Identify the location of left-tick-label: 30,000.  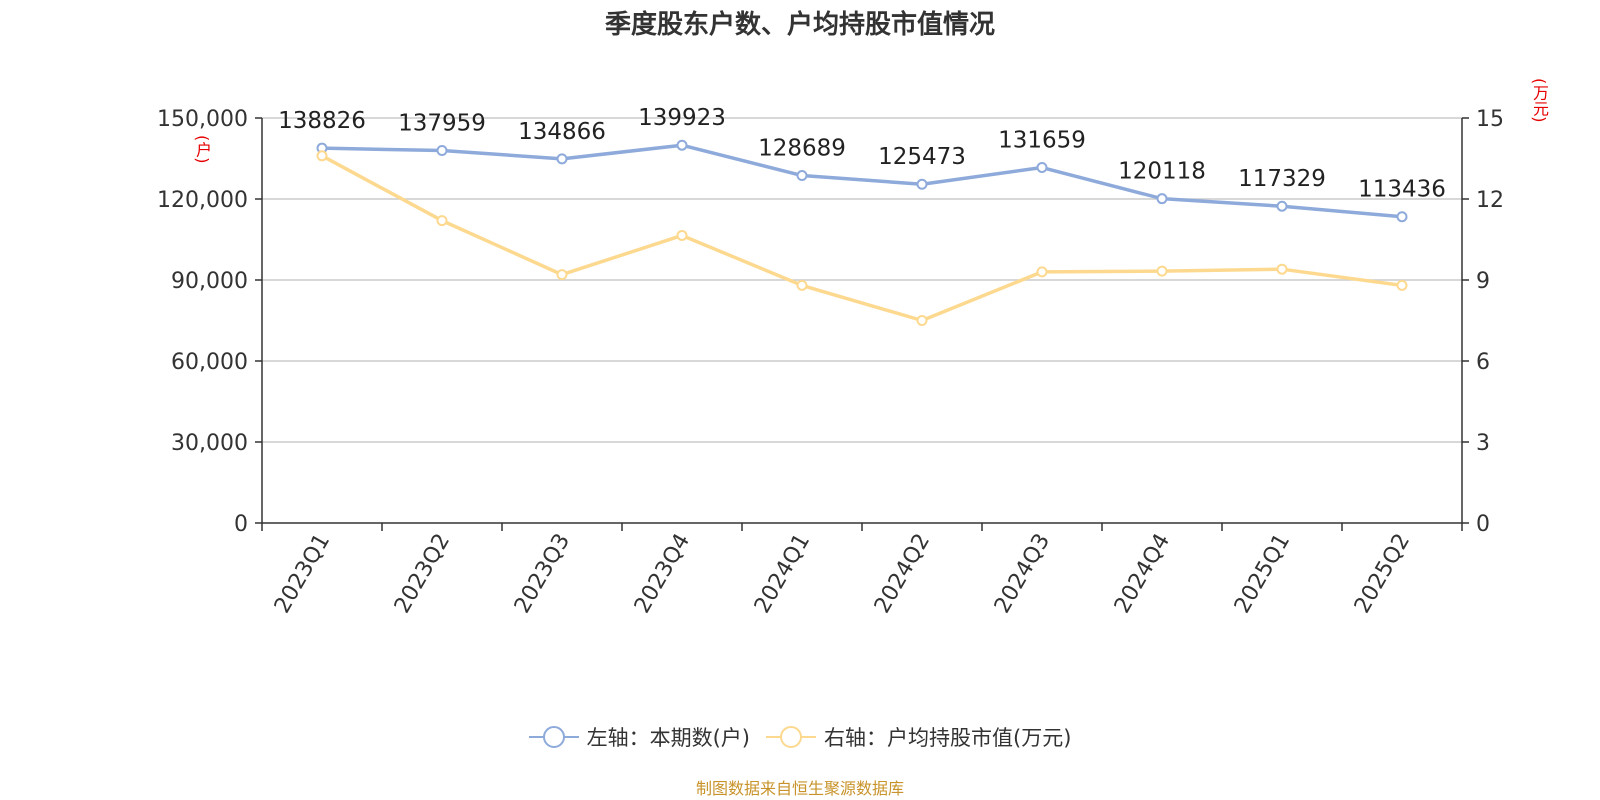
(209, 443).